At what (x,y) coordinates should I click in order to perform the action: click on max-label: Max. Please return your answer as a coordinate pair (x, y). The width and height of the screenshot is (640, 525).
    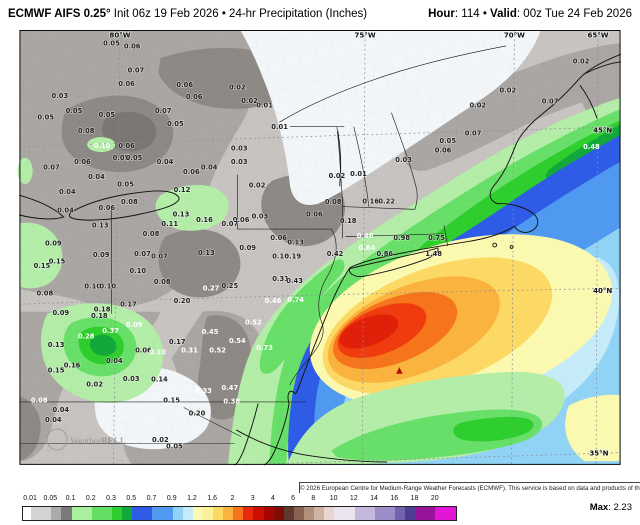
    Looking at the image, I should click on (599, 507).